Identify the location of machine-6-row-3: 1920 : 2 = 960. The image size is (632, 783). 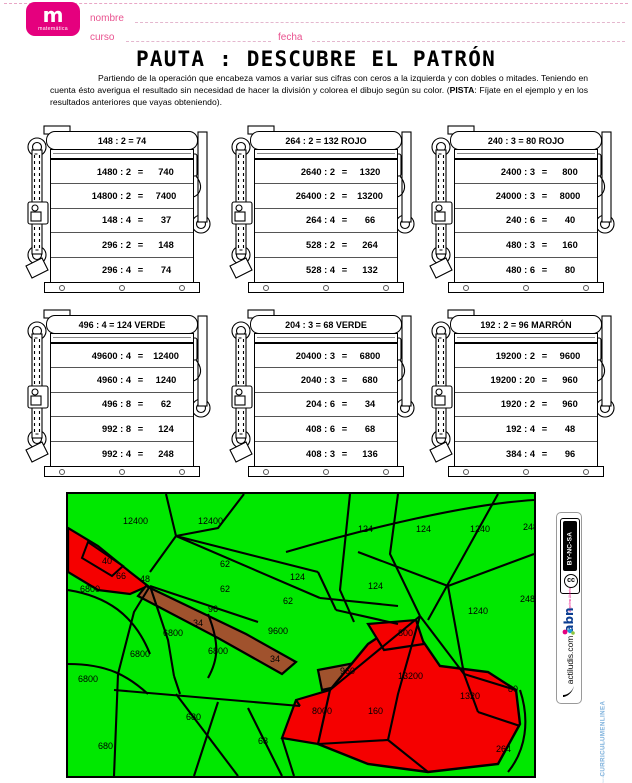
(526, 405).